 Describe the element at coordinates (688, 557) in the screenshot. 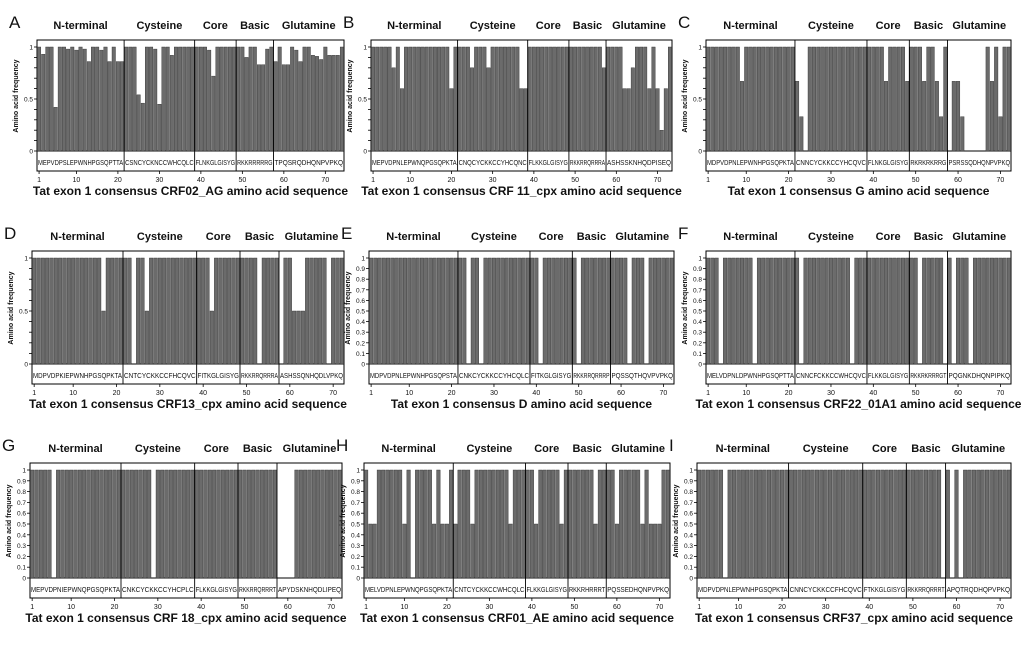

I see `y-tick-label: 0.2` at that location.